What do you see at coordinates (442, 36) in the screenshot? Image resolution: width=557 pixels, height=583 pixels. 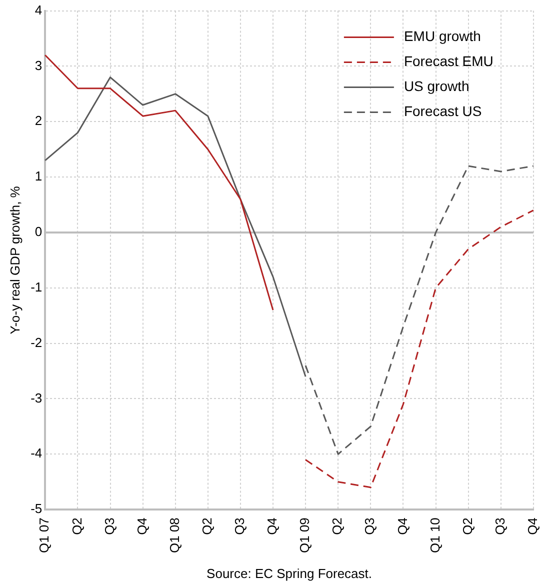 I see `legend-label: EMU growth` at bounding box center [442, 36].